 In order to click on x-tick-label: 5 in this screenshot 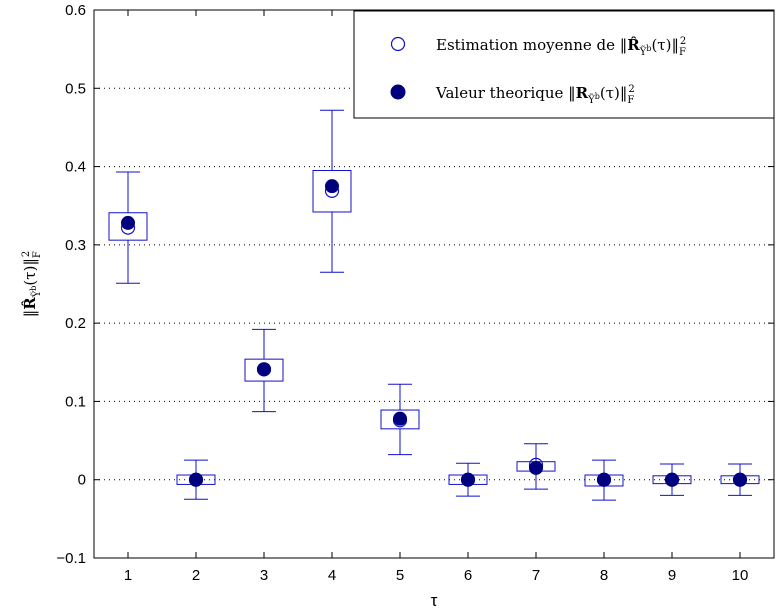, I will do `click(400, 575)`.